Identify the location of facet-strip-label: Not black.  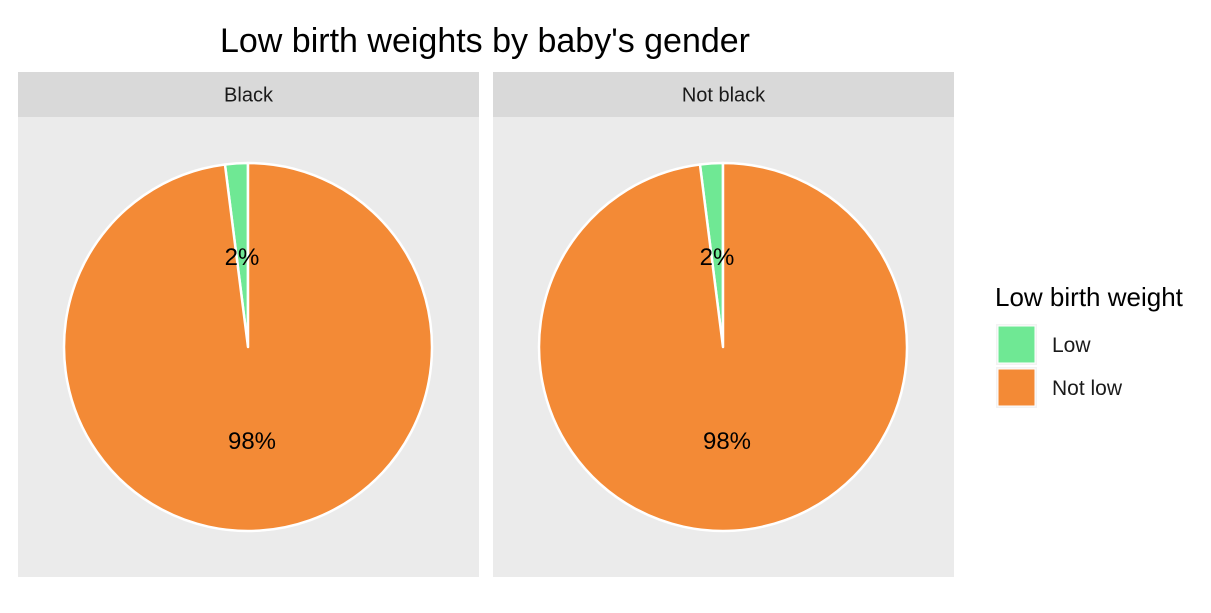
(724, 96).